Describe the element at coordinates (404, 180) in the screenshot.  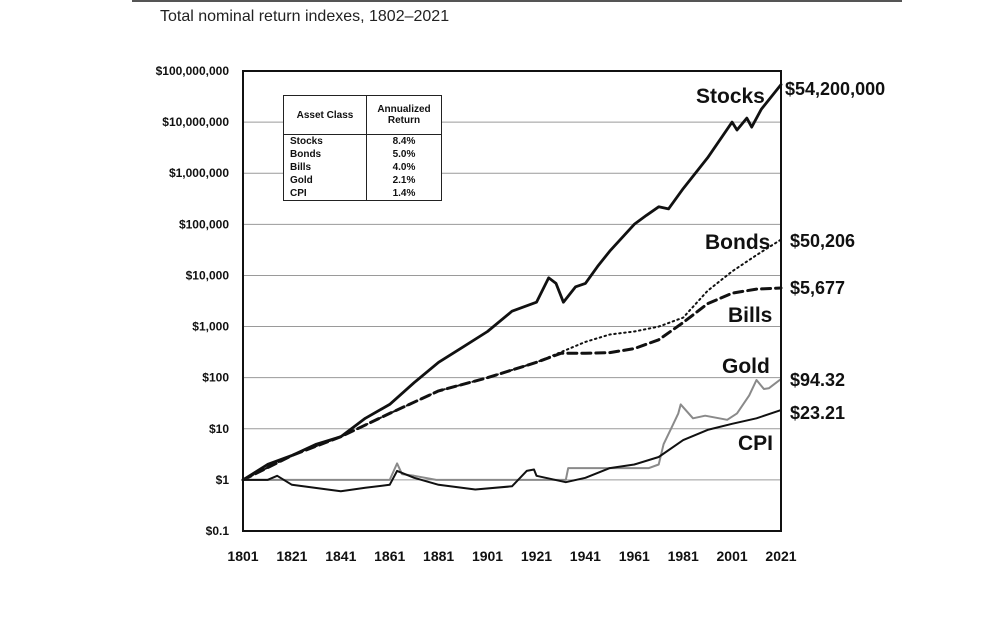
I see `table-cell-return: 2.1%` at that location.